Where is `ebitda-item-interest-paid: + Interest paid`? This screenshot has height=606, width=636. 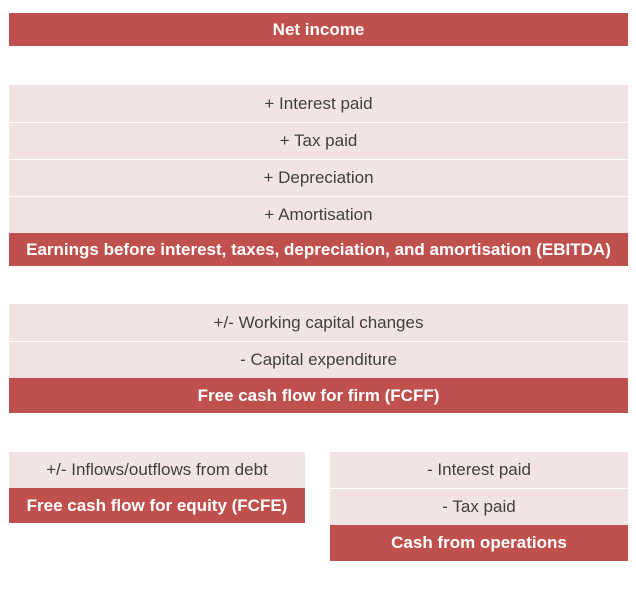
ebitda-item-interest-paid: + Interest paid is located at coordinates (318, 103).